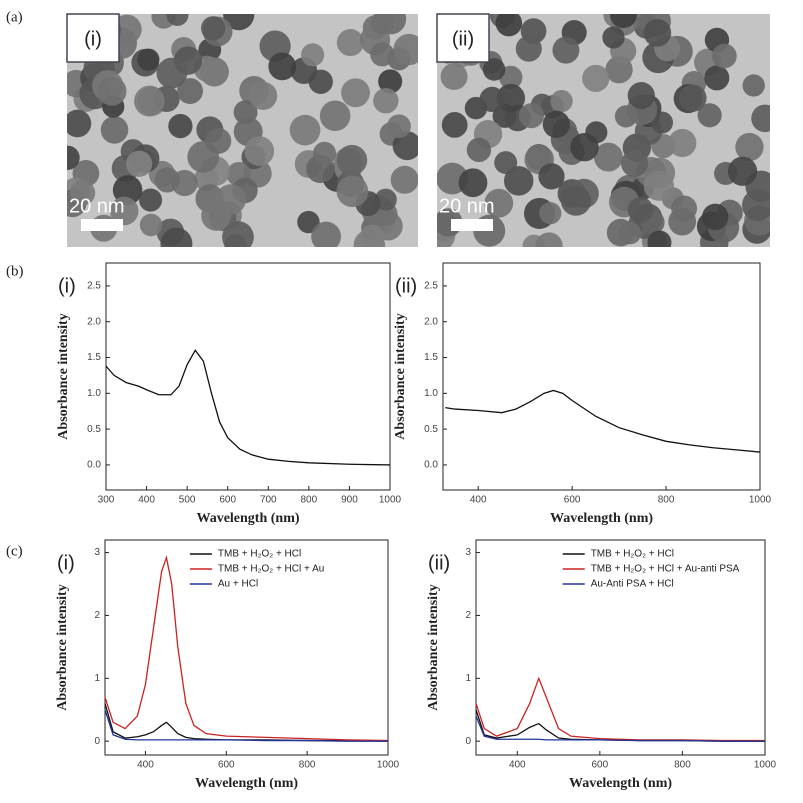  Describe the element at coordinates (431, 321) in the screenshot. I see `y-tick-label: 2.0` at that location.